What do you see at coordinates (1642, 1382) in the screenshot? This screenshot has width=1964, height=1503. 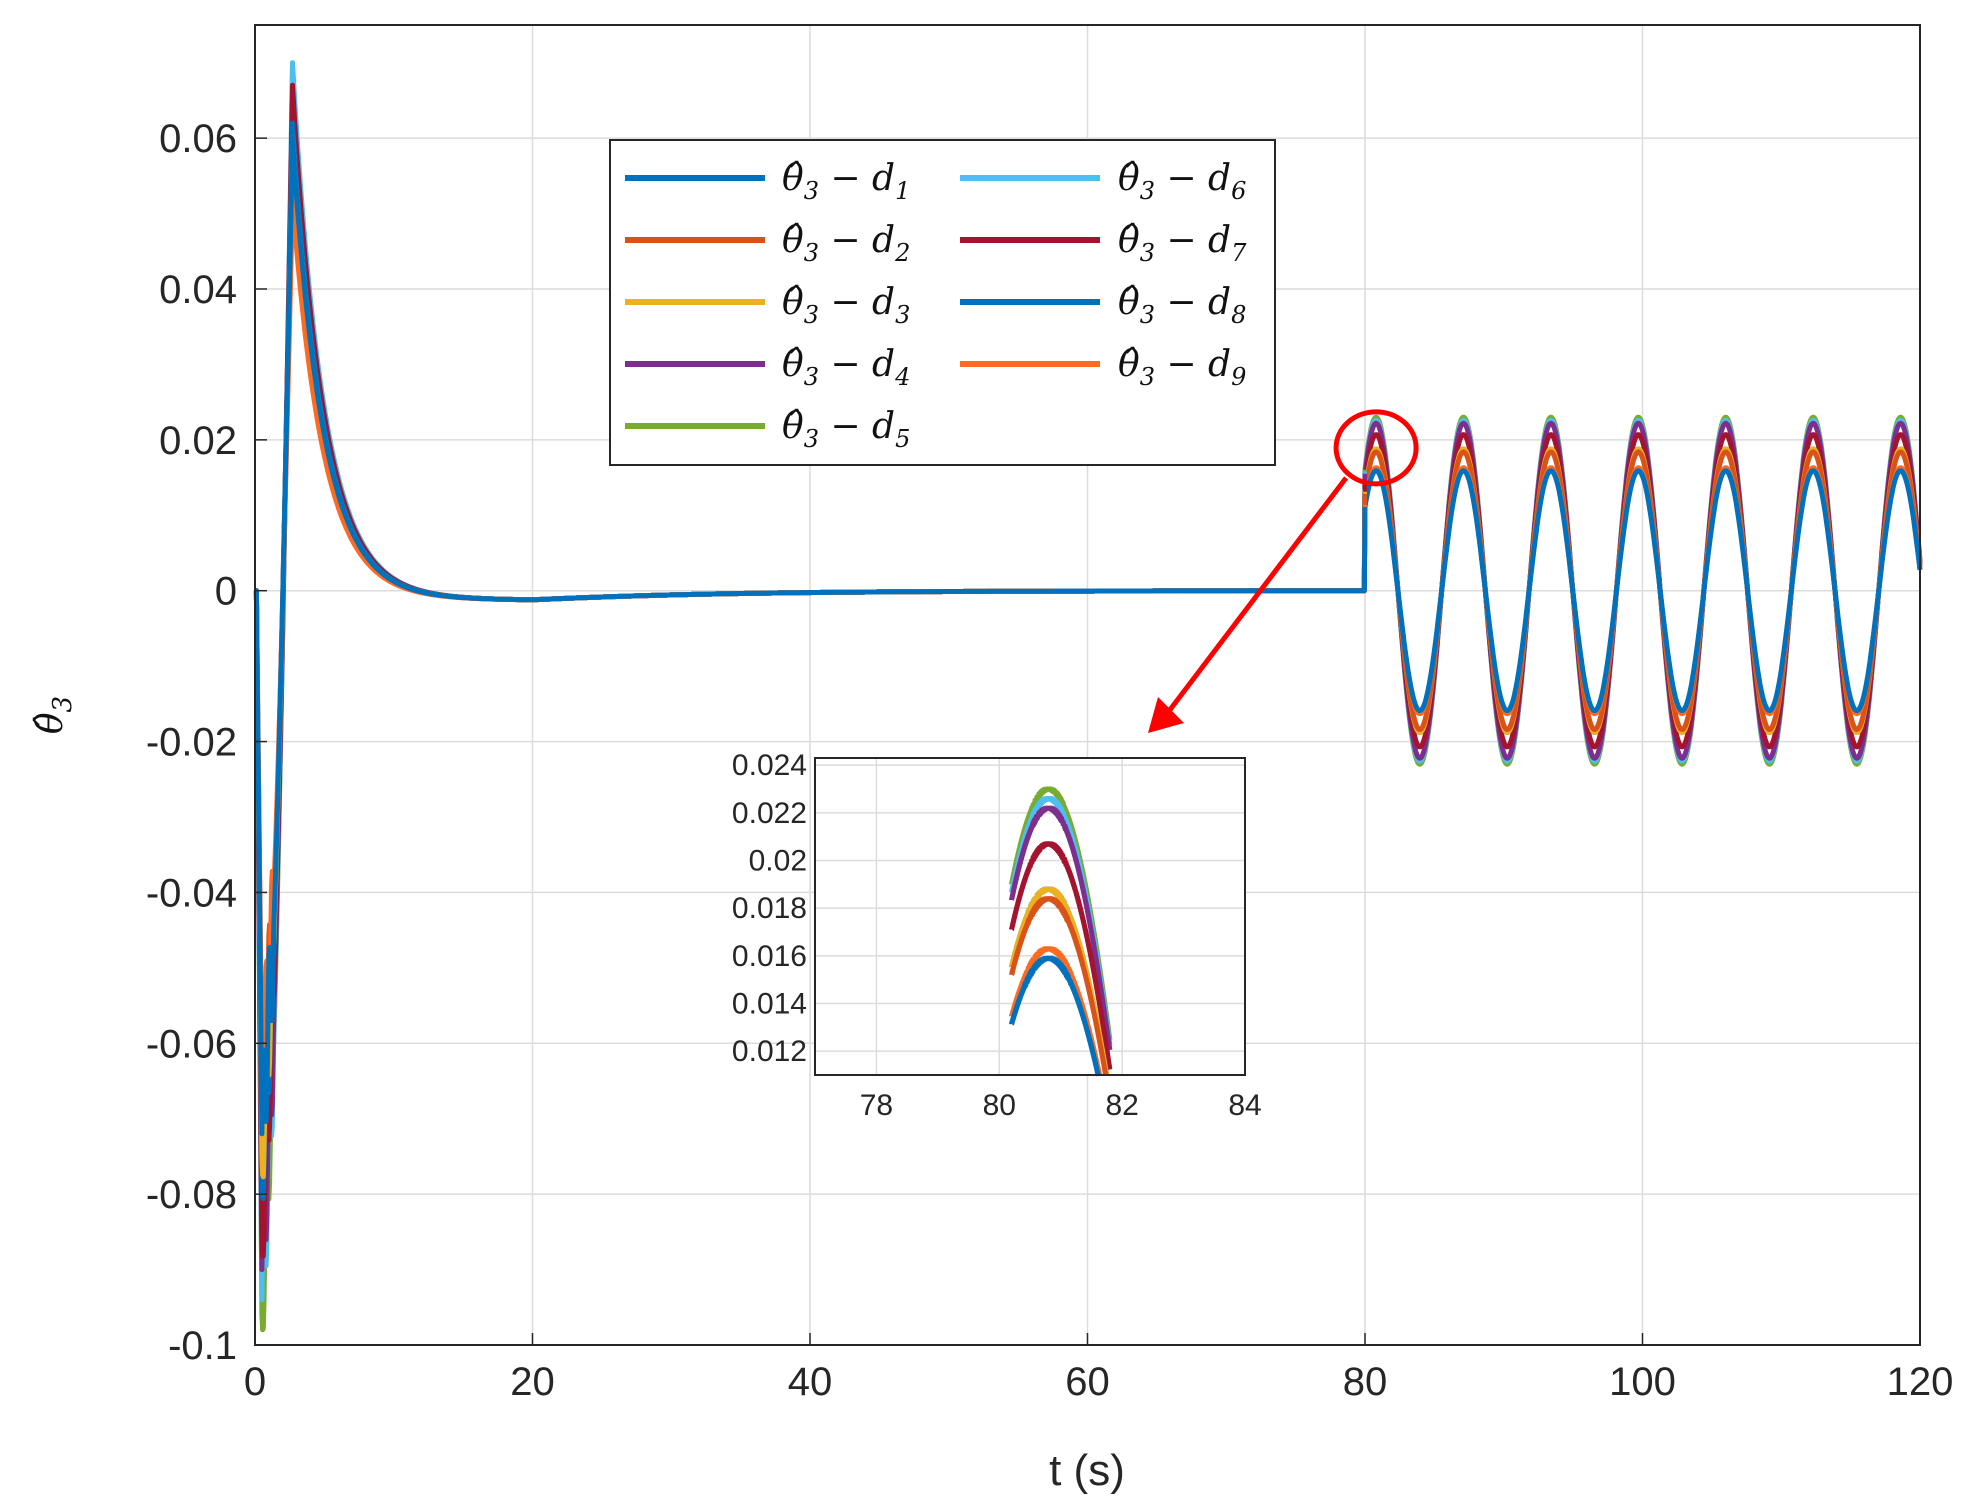 I see `x-tick-label: 100` at bounding box center [1642, 1382].